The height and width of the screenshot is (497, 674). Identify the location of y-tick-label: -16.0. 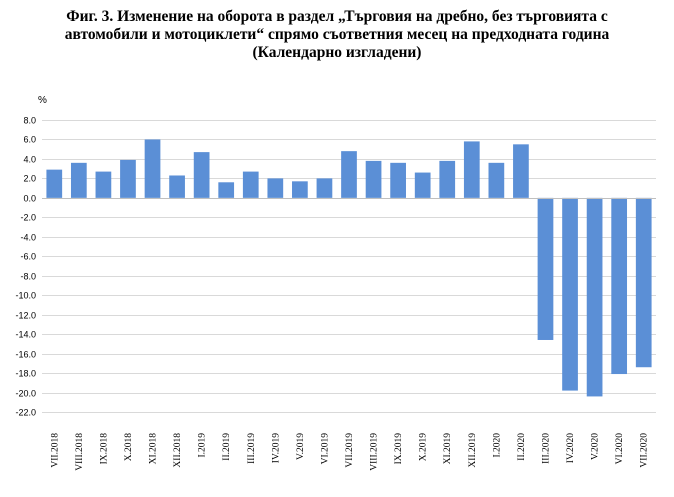
(25, 355).